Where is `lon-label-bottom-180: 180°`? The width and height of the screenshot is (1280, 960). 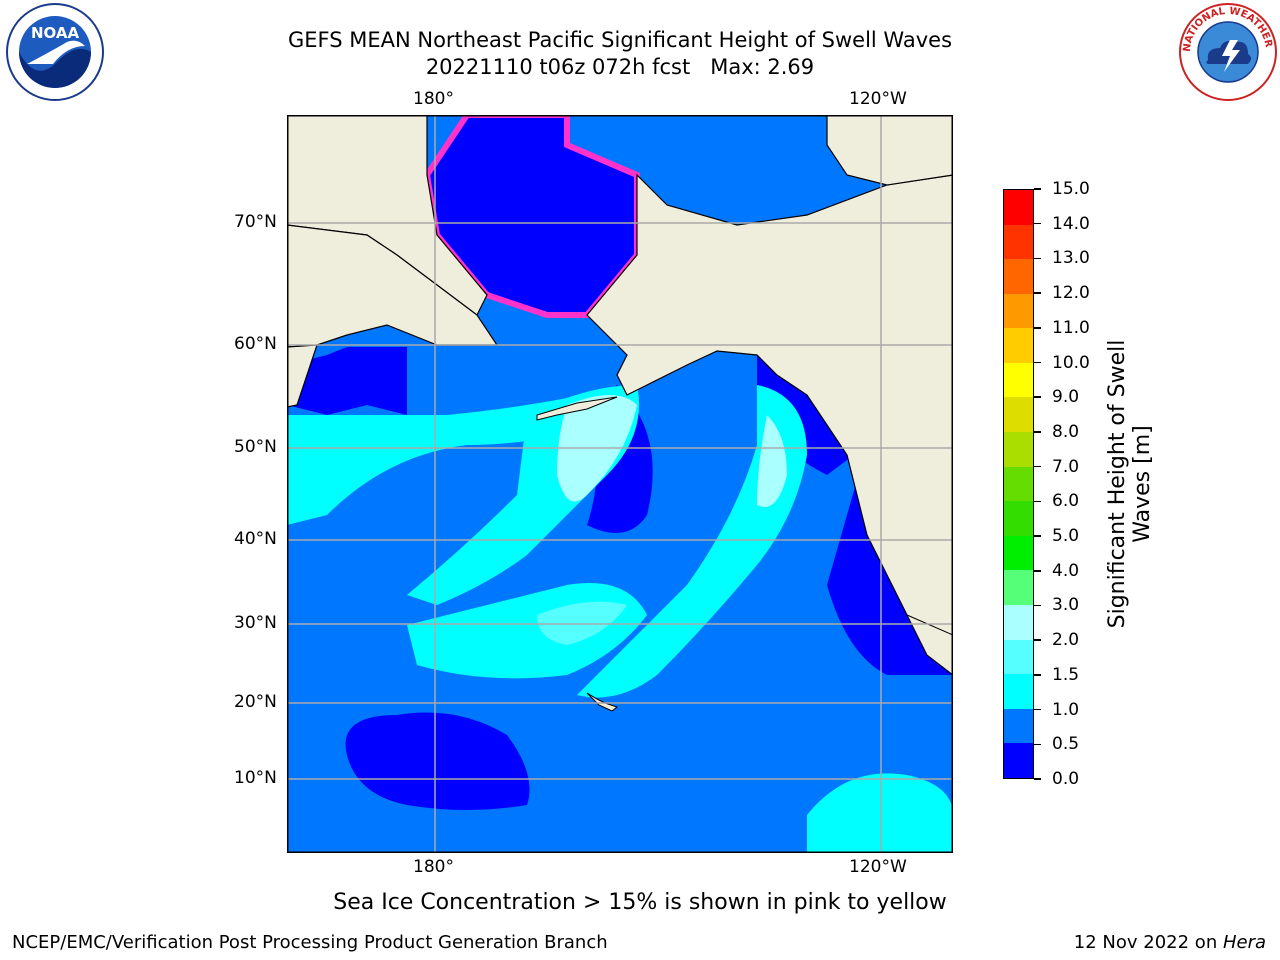
lon-label-bottom-180: 180° is located at coordinates (433, 867).